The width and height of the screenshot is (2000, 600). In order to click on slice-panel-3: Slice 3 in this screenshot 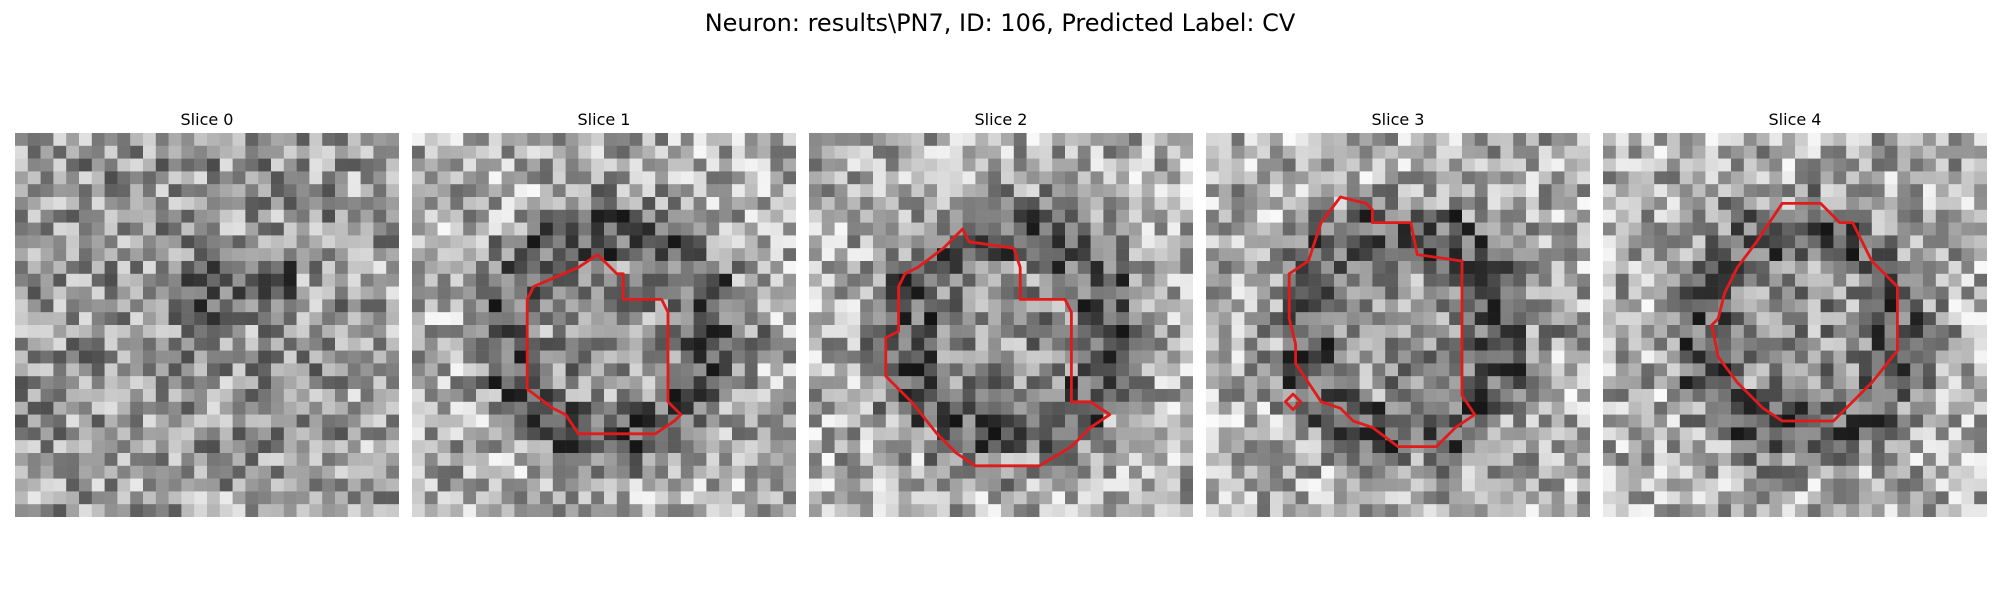, I will do `click(1398, 313)`.